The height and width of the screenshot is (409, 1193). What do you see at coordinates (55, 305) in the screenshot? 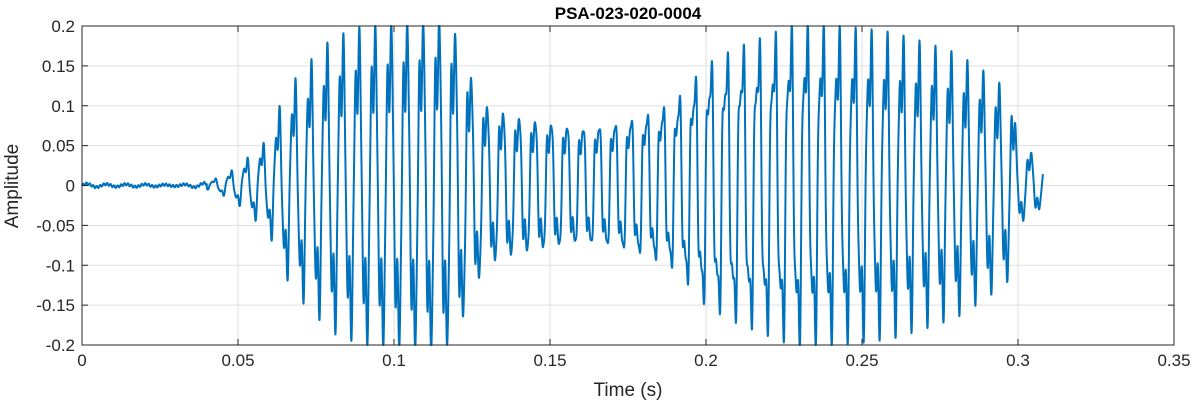
I see `y-tick-label: -0.15` at bounding box center [55, 305].